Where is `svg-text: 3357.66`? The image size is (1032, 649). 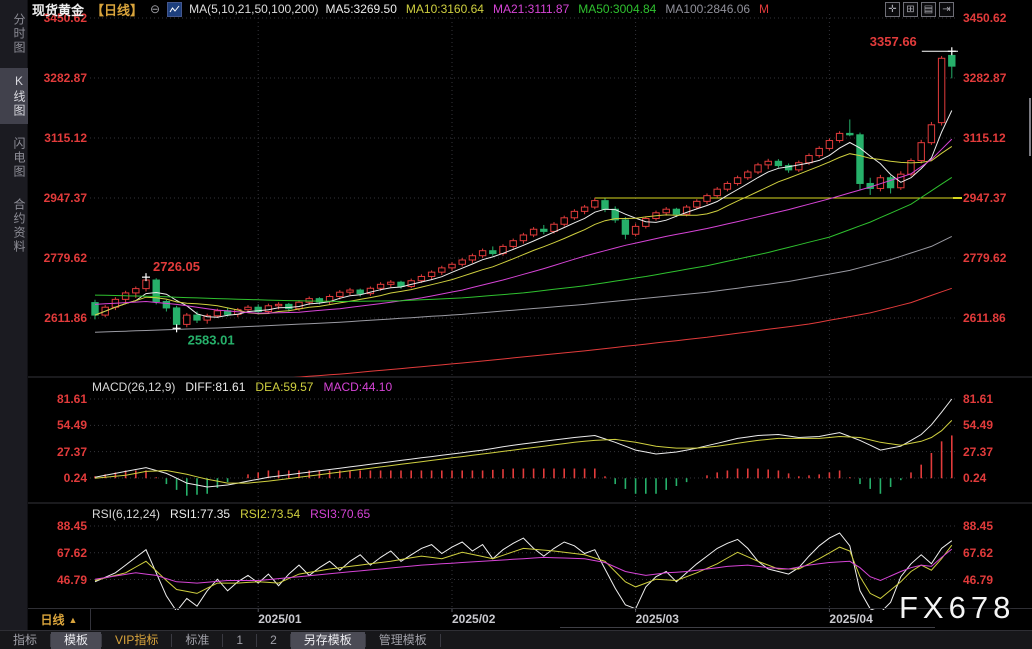
svg-text: 3357.66 is located at coordinates (893, 41).